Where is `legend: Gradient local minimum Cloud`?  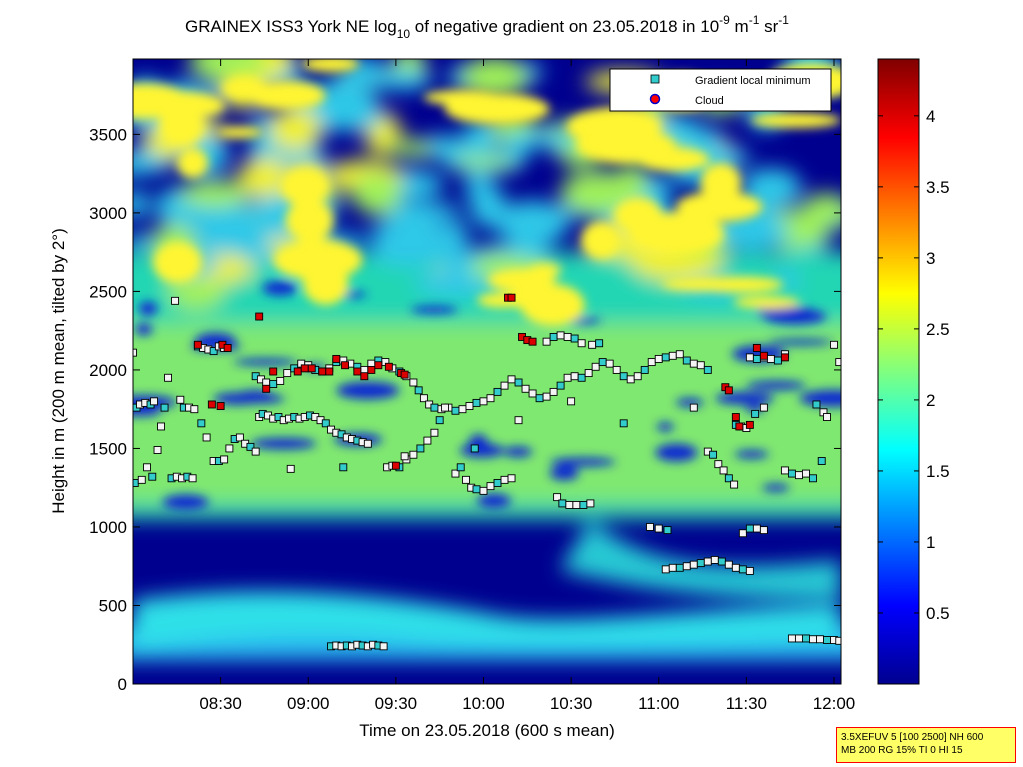 legend: Gradient local minimum Cloud is located at coordinates (720, 90).